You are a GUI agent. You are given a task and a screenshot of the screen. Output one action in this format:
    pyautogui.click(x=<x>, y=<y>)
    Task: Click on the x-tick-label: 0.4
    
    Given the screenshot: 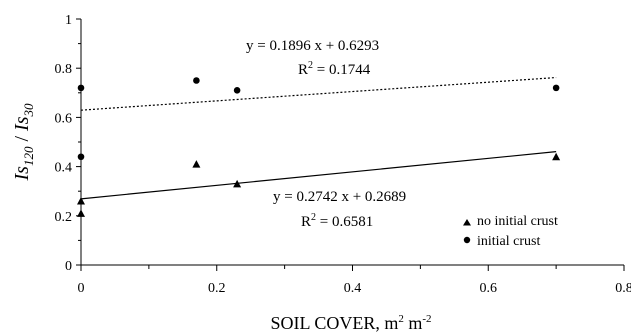 What is the action you would take?
    pyautogui.click(x=353, y=288)
    